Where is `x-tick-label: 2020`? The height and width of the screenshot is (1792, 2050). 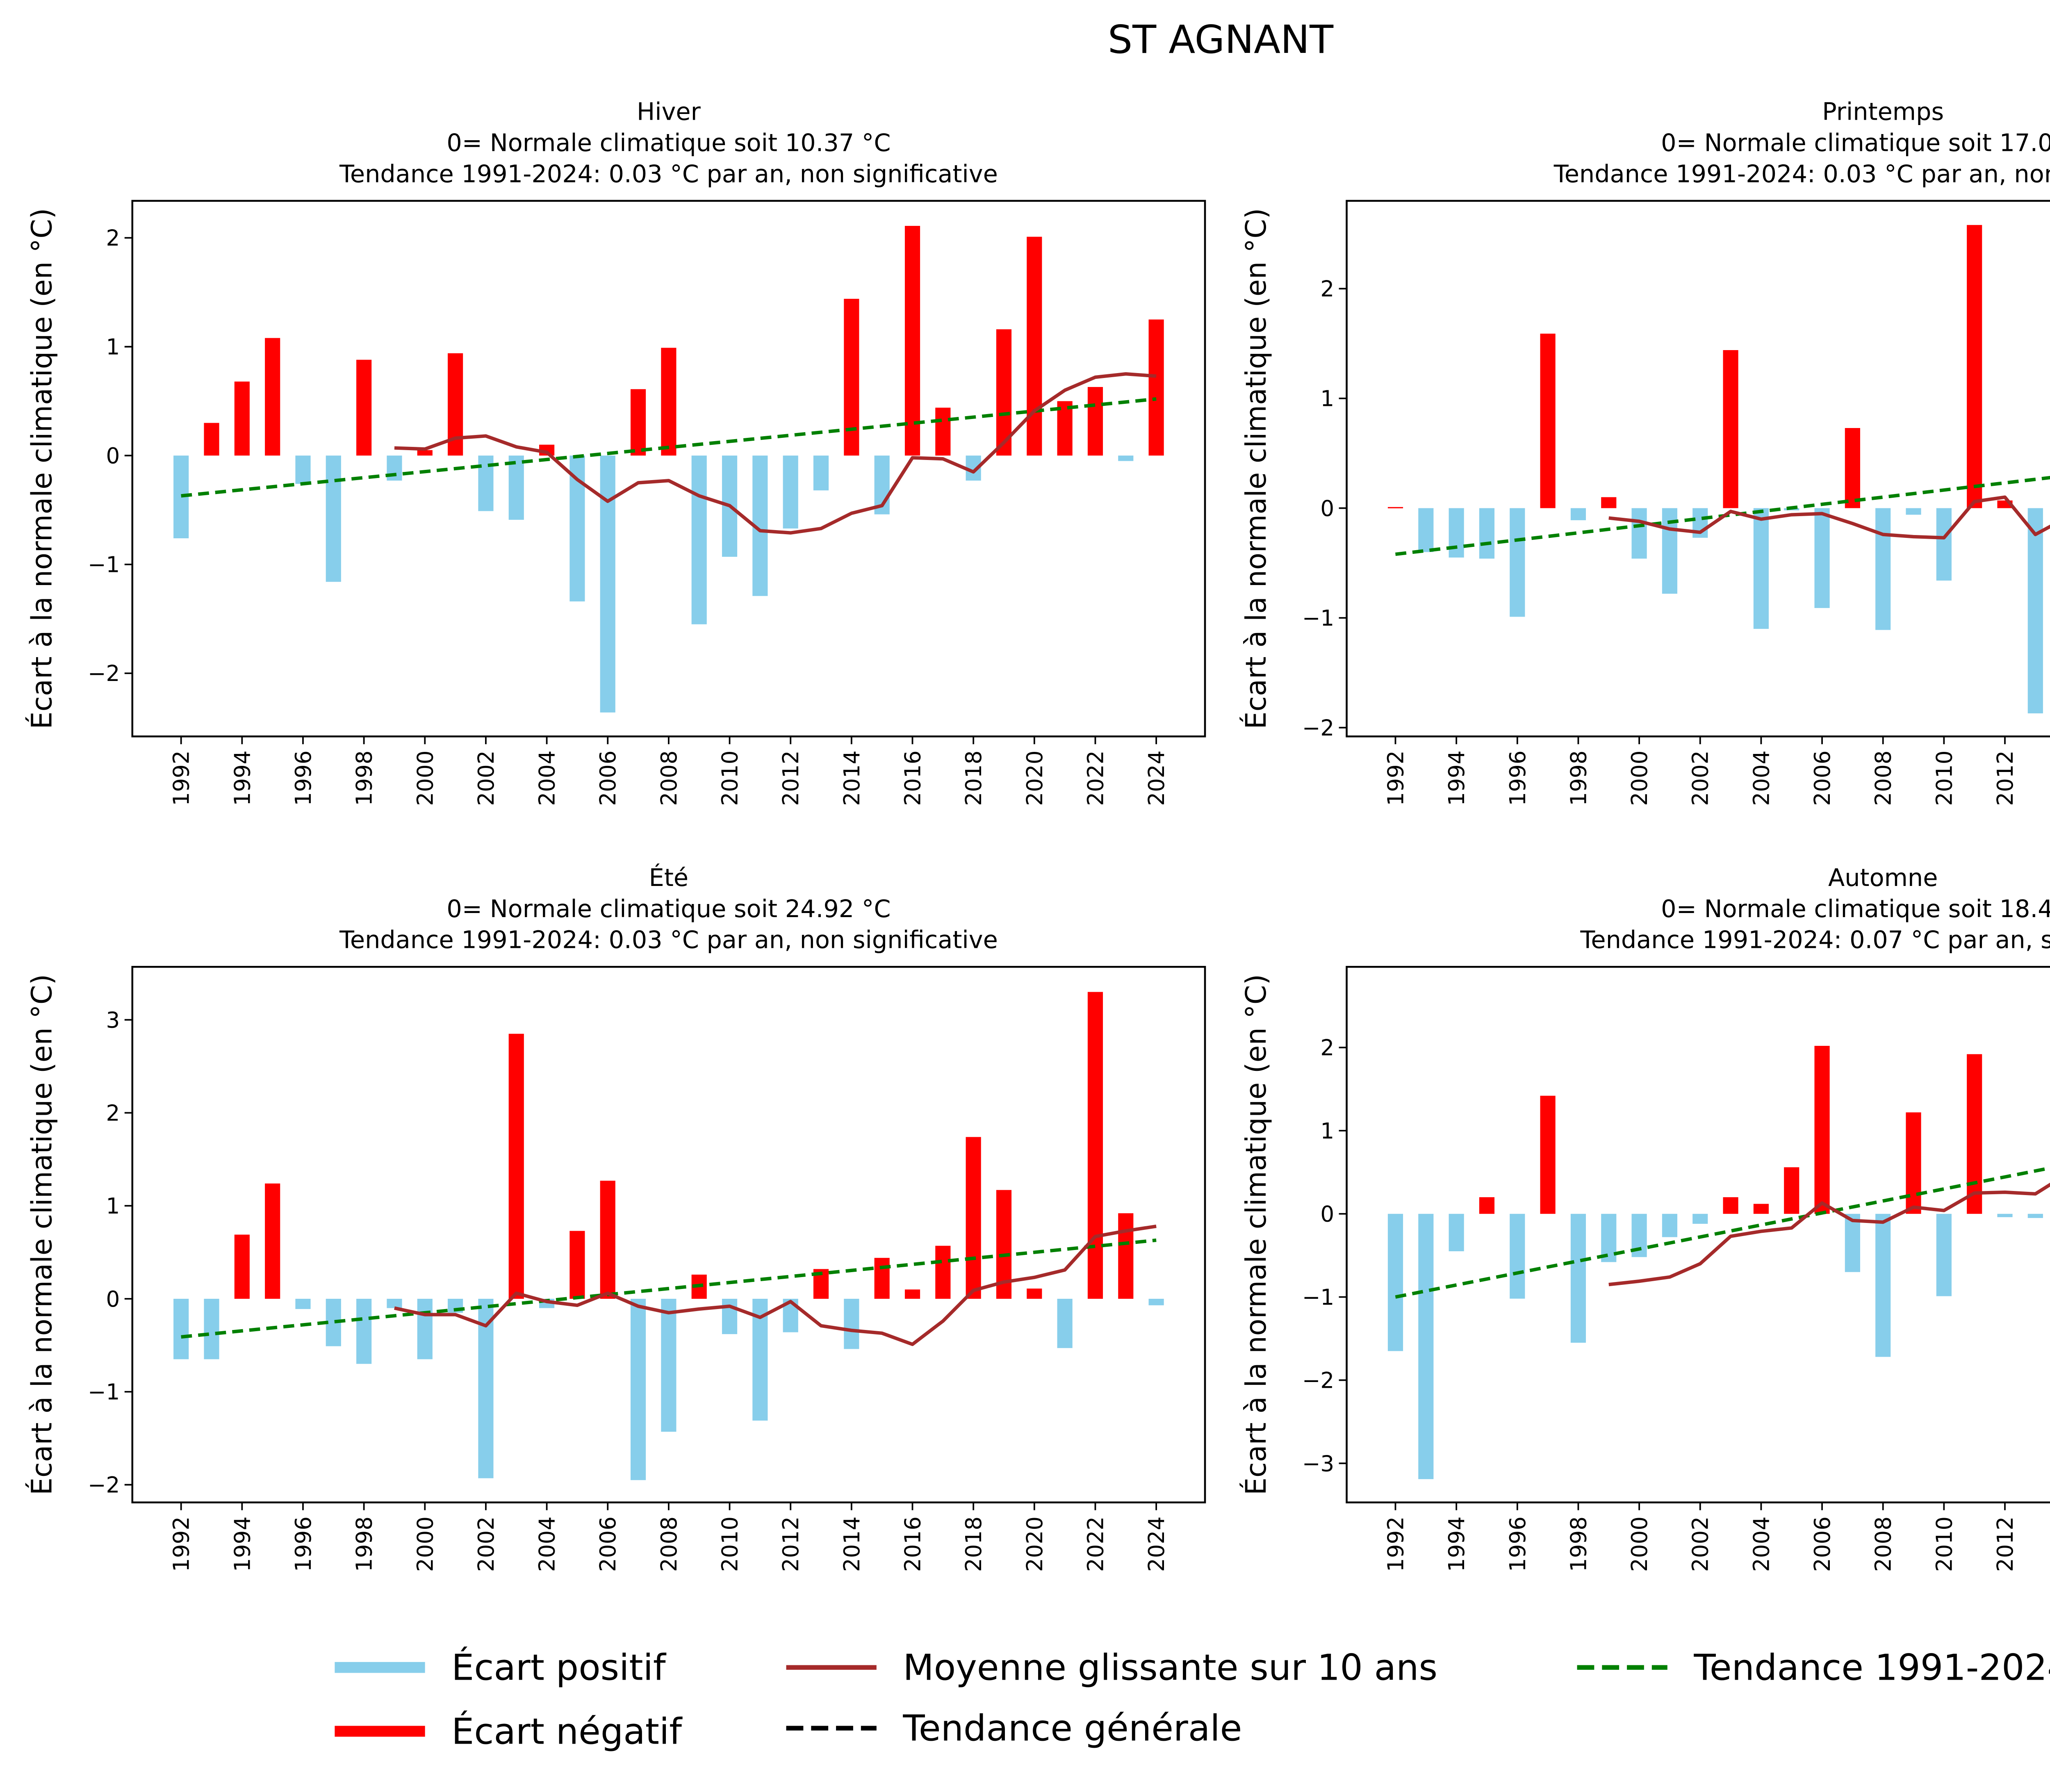
x-tick-label: 2020 is located at coordinates (1035, 1544).